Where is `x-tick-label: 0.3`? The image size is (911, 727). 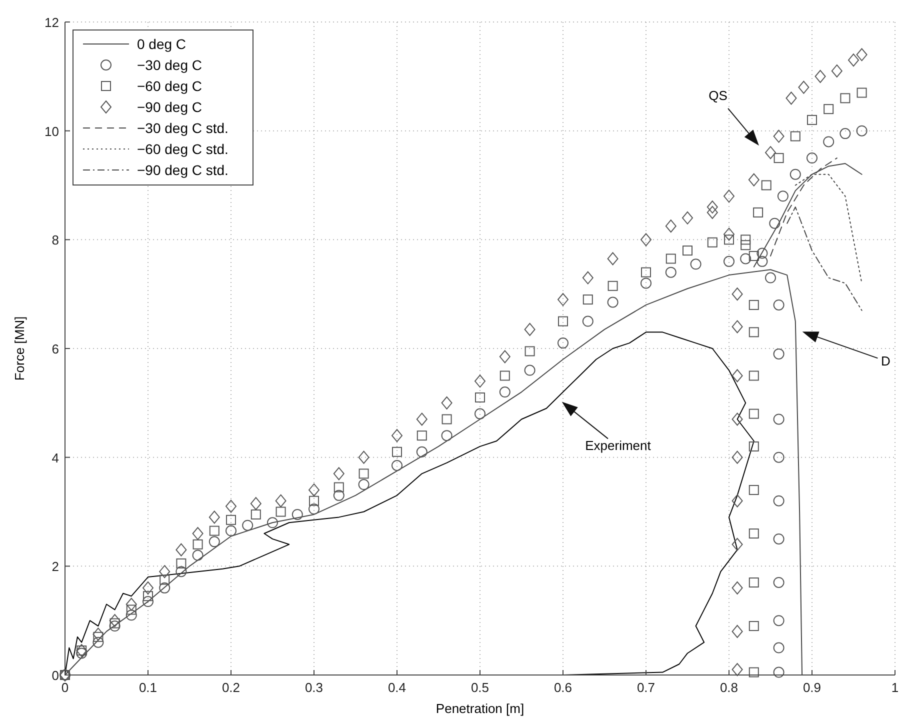
x-tick-label: 0.3 is located at coordinates (314, 687).